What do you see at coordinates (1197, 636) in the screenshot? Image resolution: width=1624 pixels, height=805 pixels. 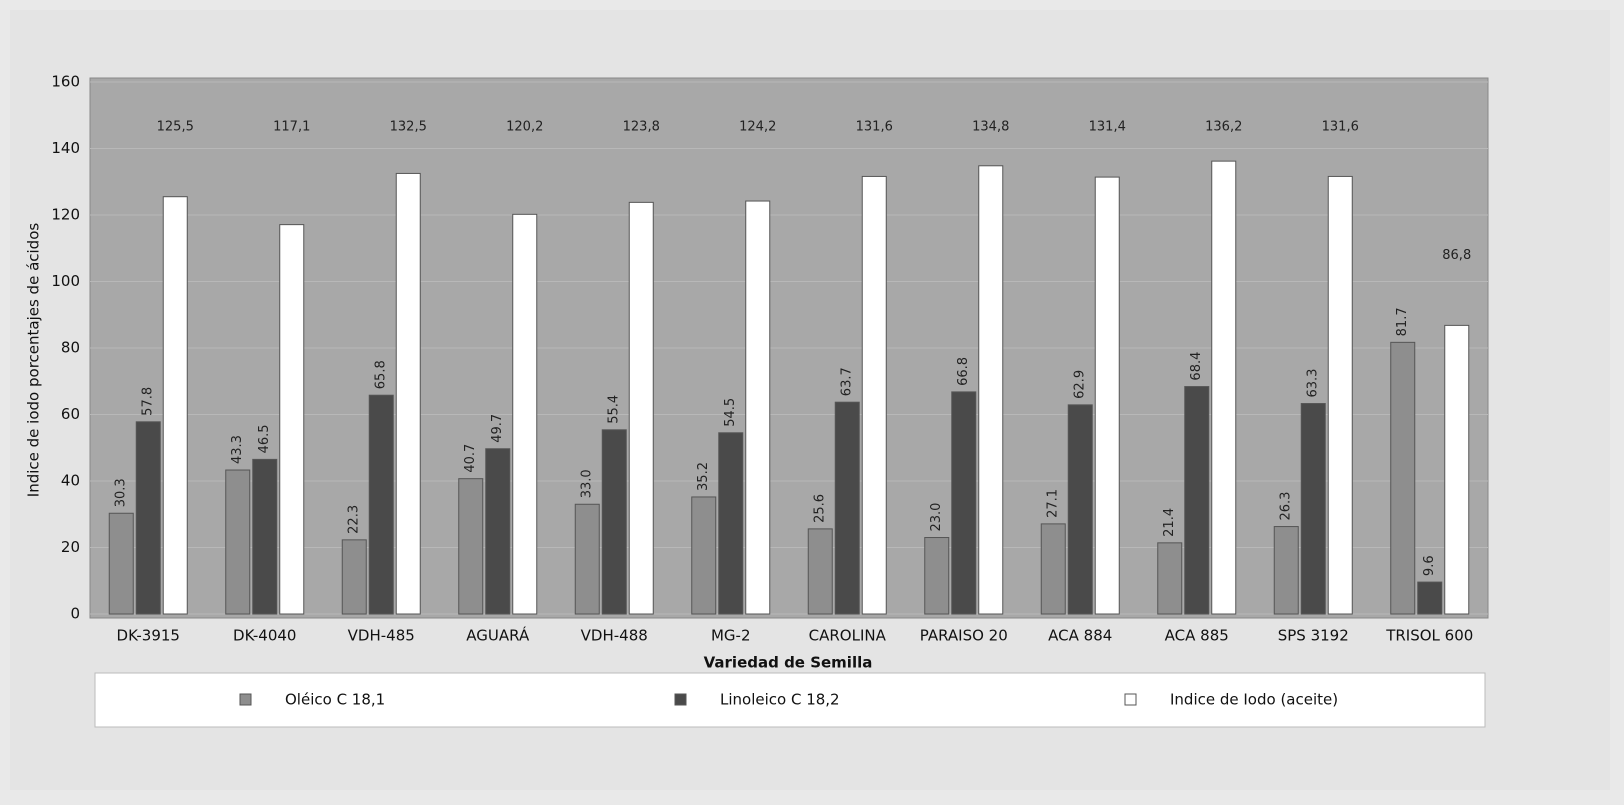 I see `x-tick-label: ACA 885` at bounding box center [1197, 636].